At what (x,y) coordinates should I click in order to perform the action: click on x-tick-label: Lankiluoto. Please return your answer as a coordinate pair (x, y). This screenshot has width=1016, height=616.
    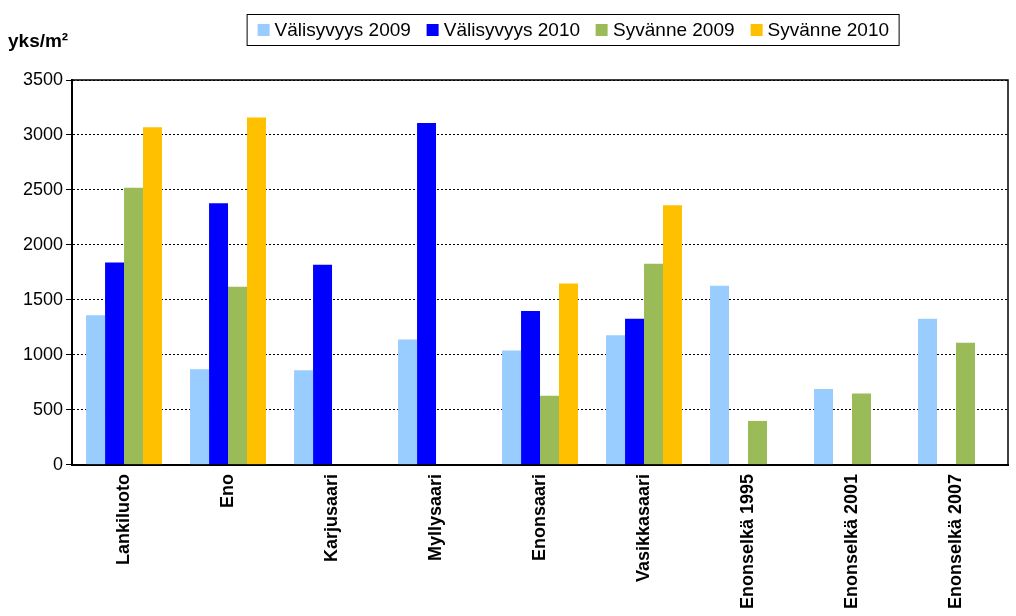
    Looking at the image, I should click on (123, 519).